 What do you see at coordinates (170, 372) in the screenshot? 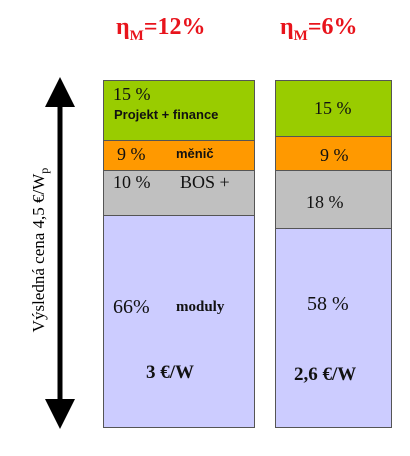
I see `price: 3 €/W` at bounding box center [170, 372].